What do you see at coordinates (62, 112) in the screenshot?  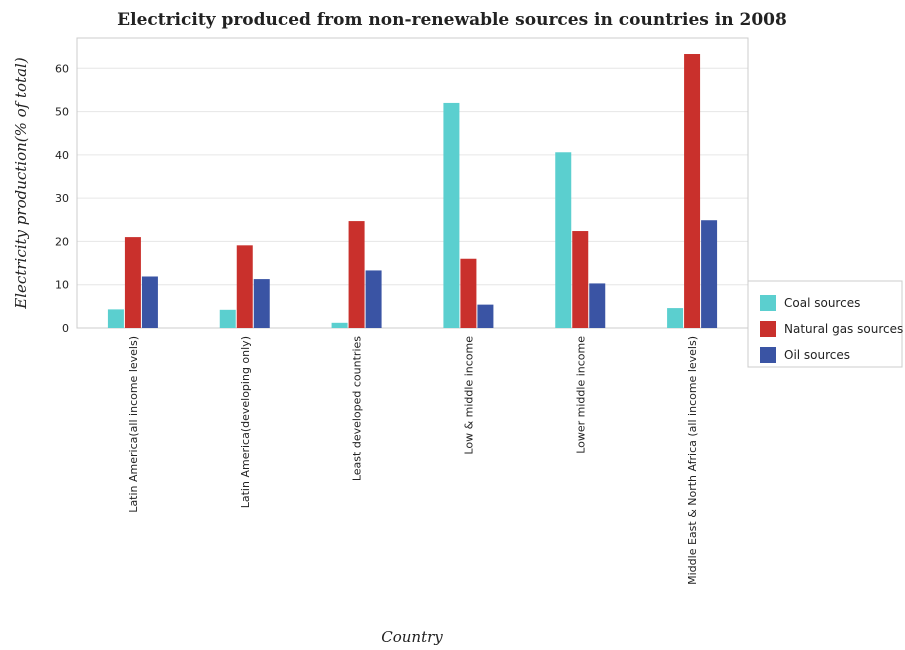 I see `y-tick-label: 50` at bounding box center [62, 112].